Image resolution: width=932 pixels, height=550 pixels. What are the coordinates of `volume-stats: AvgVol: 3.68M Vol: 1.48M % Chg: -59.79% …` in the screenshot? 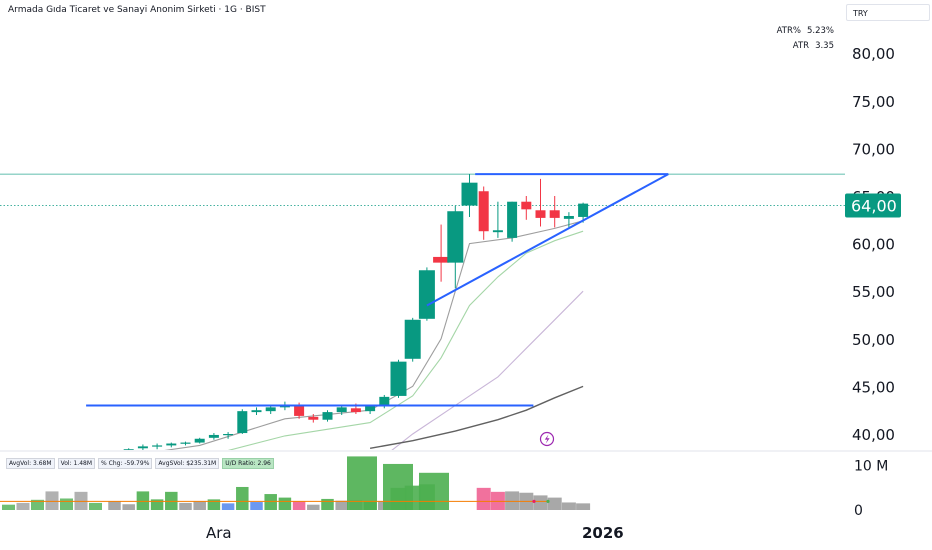 It's located at (140, 463).